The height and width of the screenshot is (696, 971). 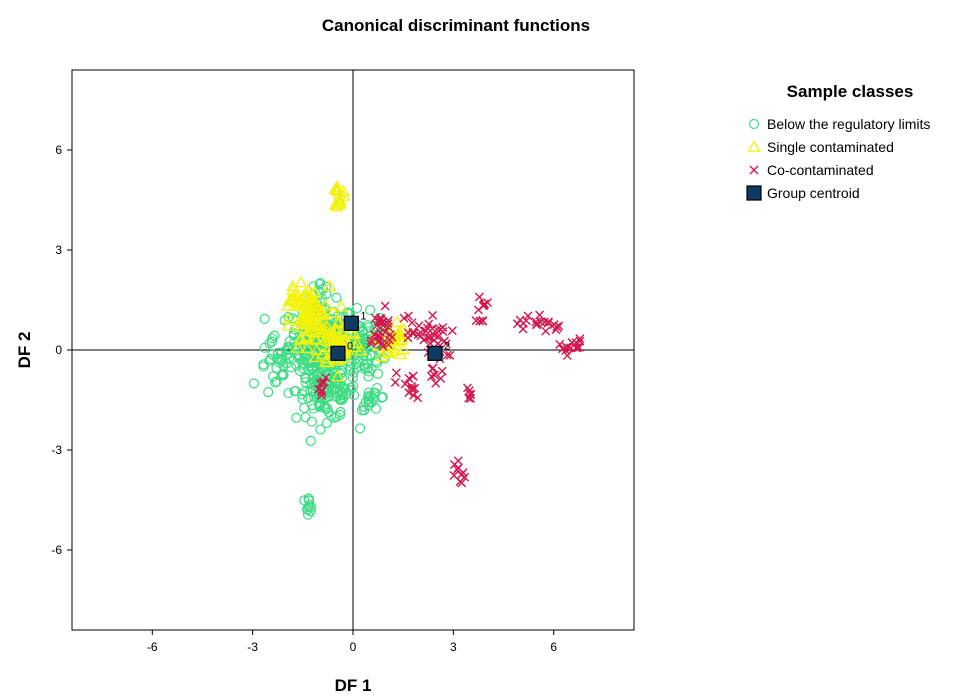 I want to click on centroid-label: 0, so click(x=350, y=346).